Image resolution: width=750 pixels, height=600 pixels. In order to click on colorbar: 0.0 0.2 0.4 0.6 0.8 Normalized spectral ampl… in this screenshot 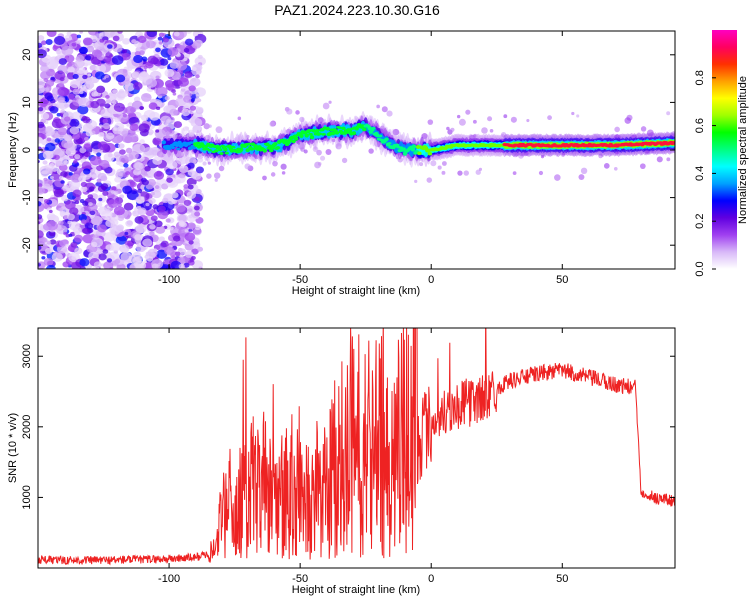, I will do `click(721, 153)`.